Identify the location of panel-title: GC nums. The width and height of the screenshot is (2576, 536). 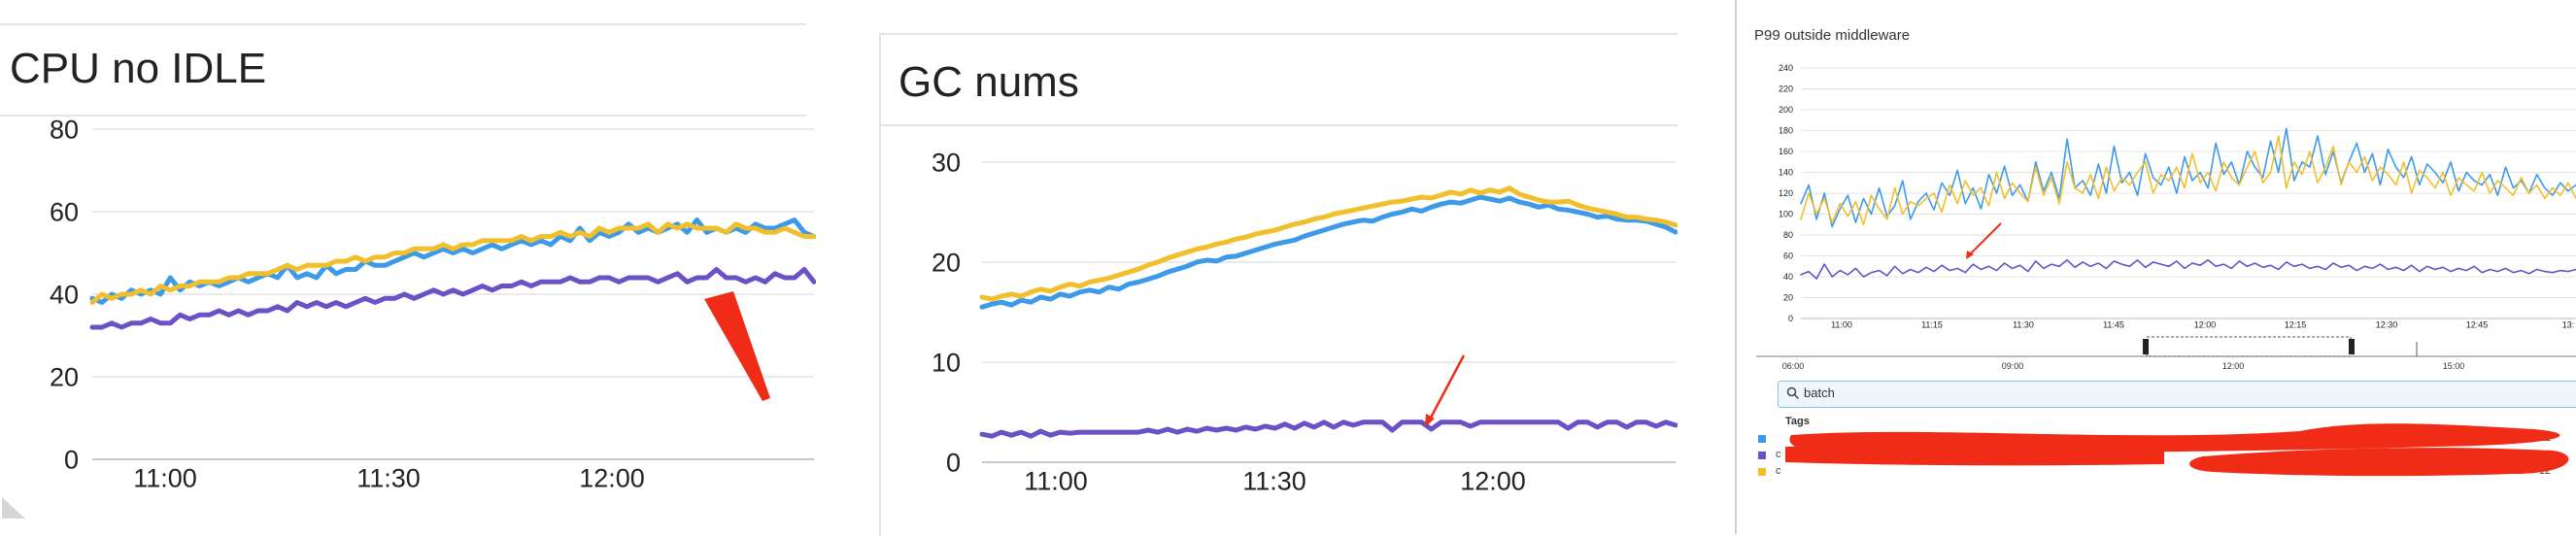
(988, 82).